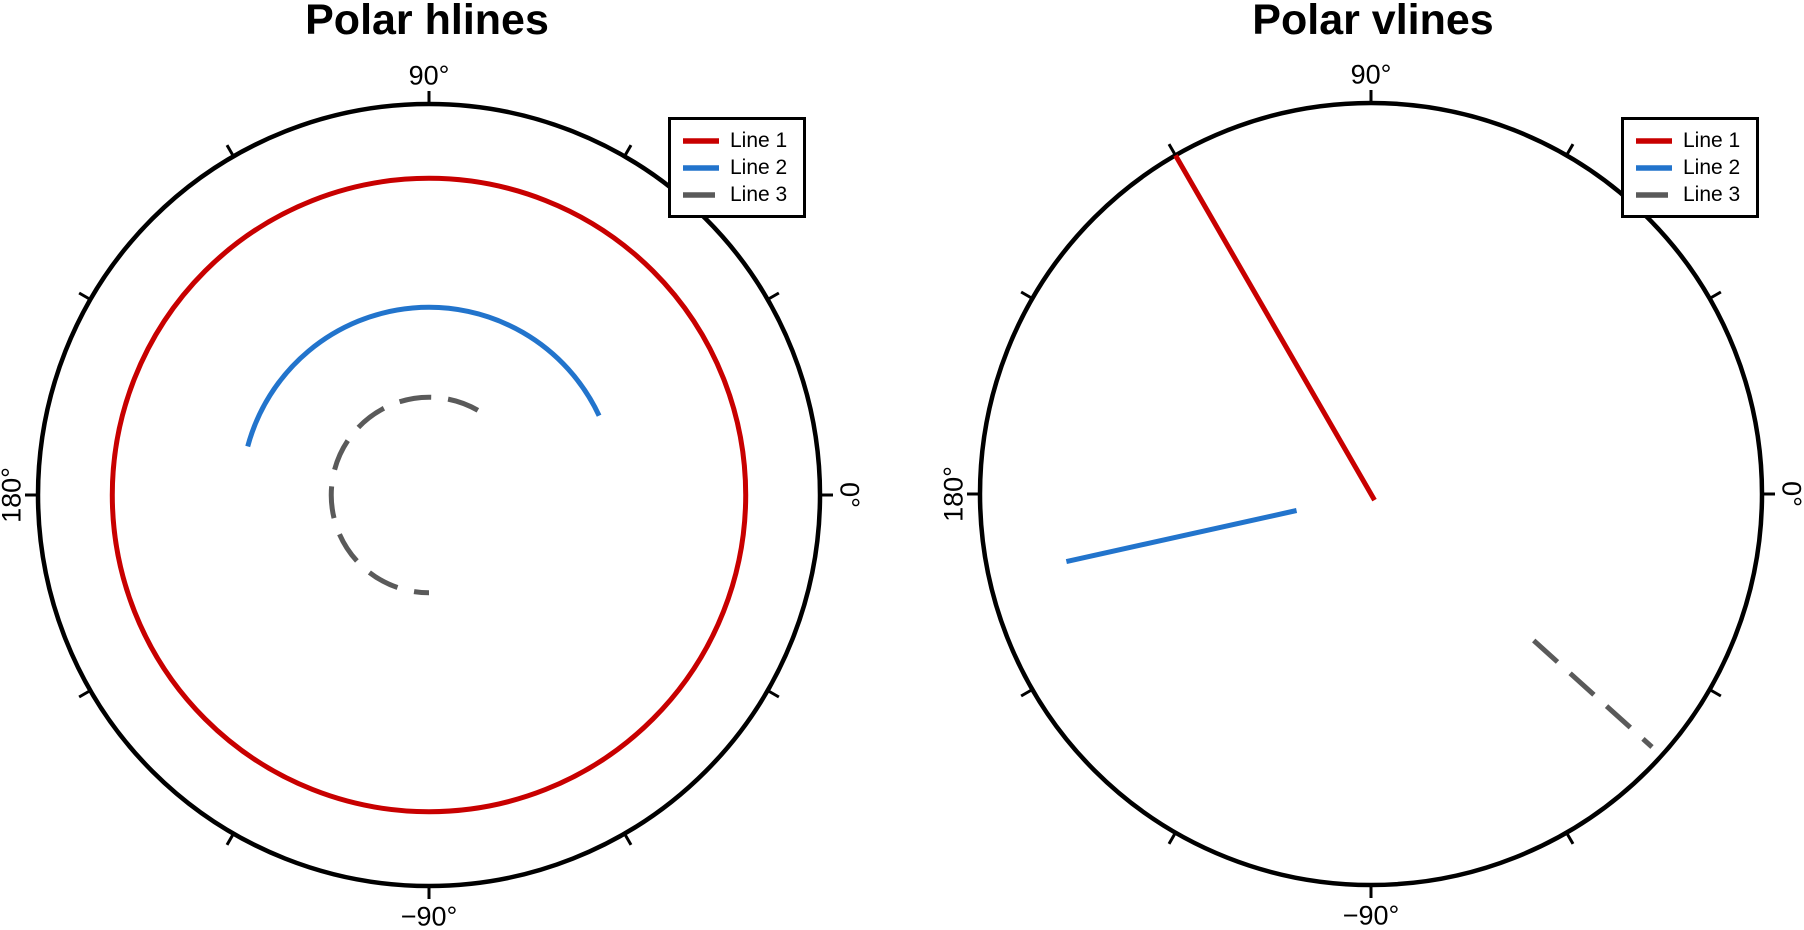  I want to click on panel-title-hlines: Polar hlines, so click(427, 22).